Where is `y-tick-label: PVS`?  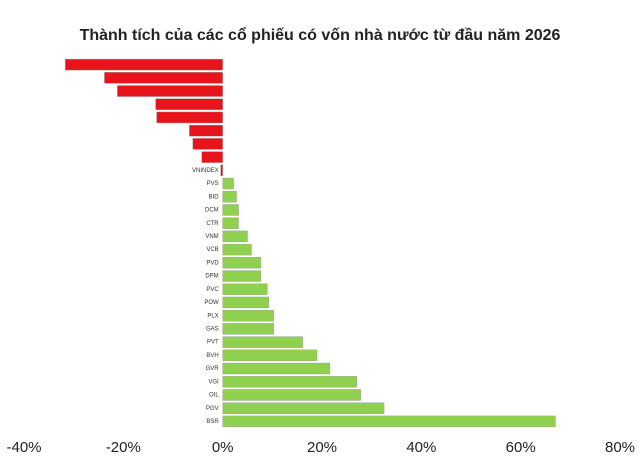
y-tick-label: PVS is located at coordinates (213, 184).